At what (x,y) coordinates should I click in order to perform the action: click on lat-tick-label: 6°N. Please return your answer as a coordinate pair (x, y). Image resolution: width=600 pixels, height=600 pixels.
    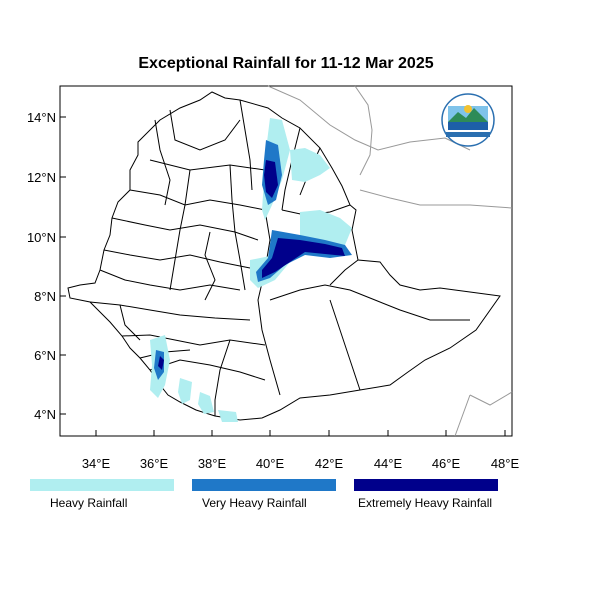
    Looking at the image, I should click on (45, 355).